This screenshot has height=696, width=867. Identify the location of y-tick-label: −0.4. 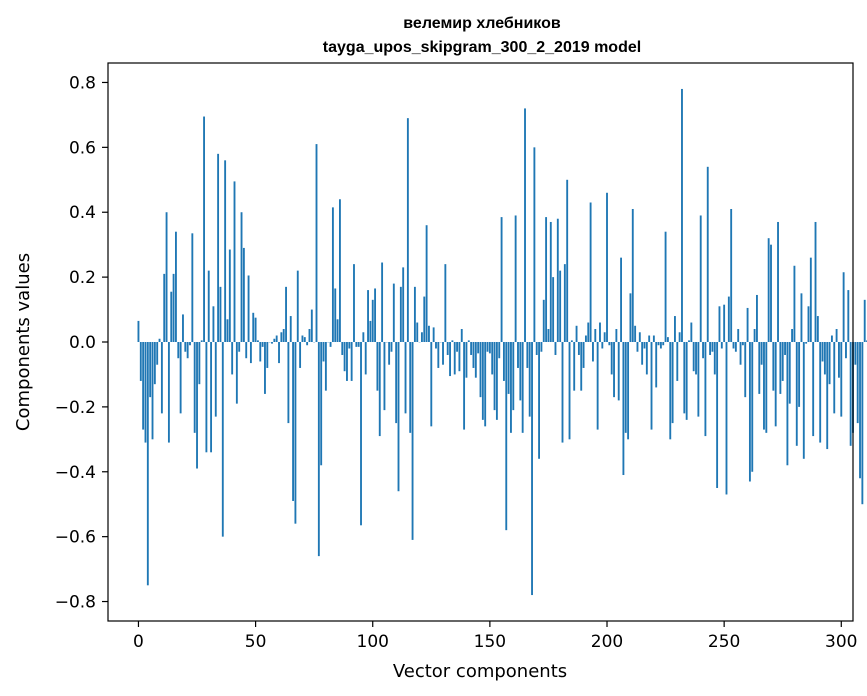
(75, 473).